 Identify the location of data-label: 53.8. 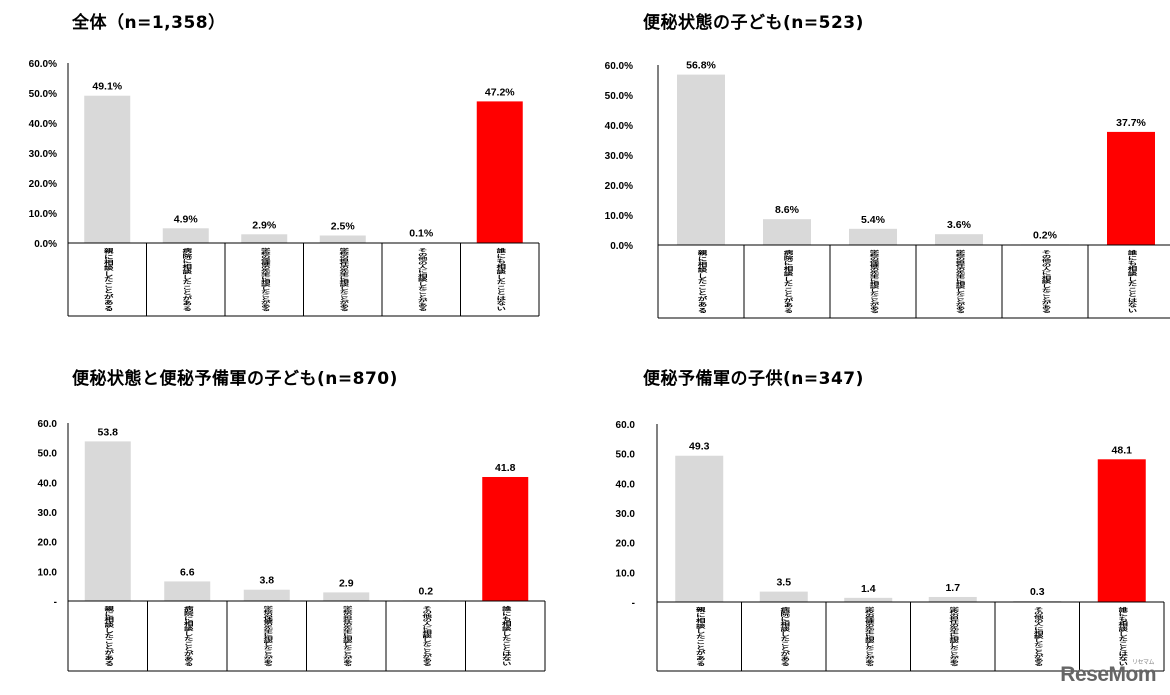
(108, 432).